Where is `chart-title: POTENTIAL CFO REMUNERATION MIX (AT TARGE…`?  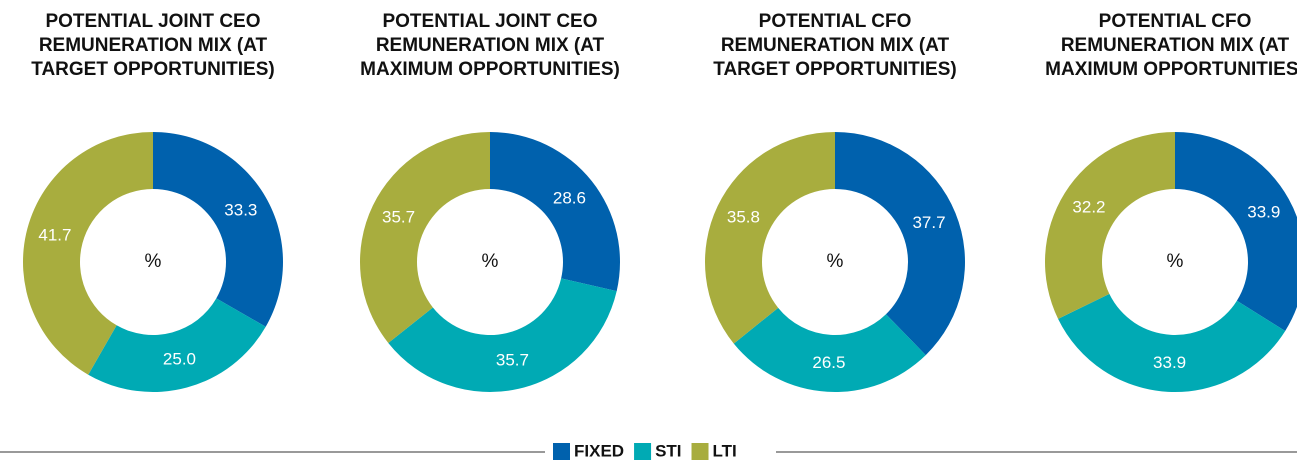
chart-title: POTENTIAL CFO REMUNERATION MIX (AT TARGE… is located at coordinates (835, 45).